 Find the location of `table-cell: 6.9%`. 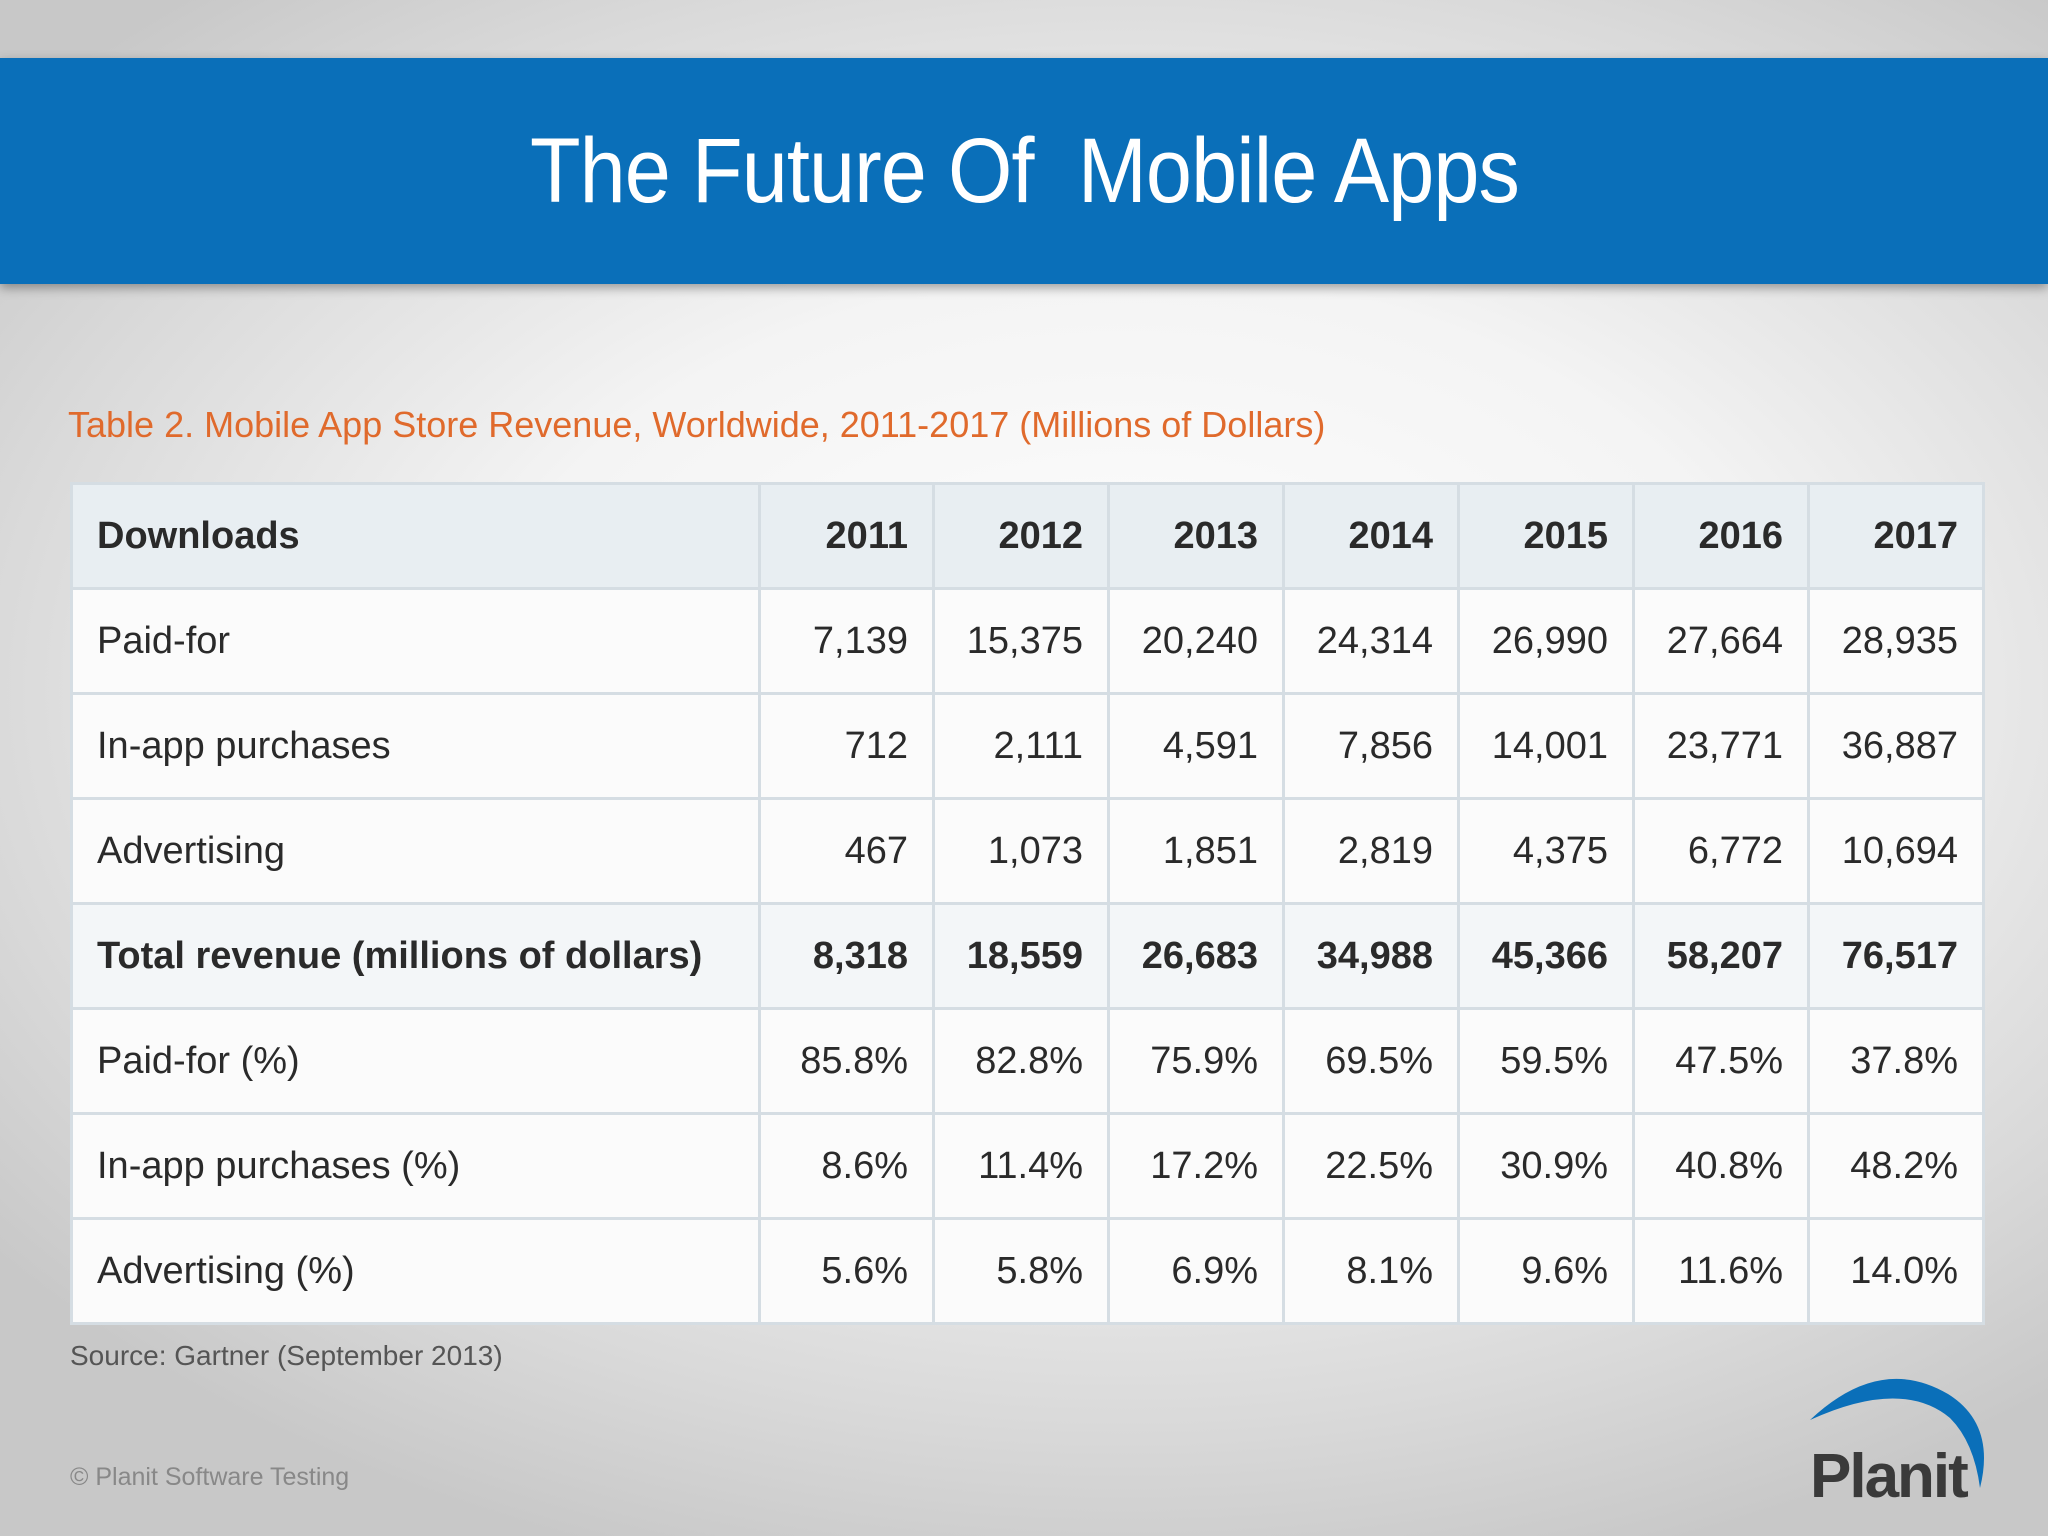

table-cell: 6.9% is located at coordinates (1196, 1271).